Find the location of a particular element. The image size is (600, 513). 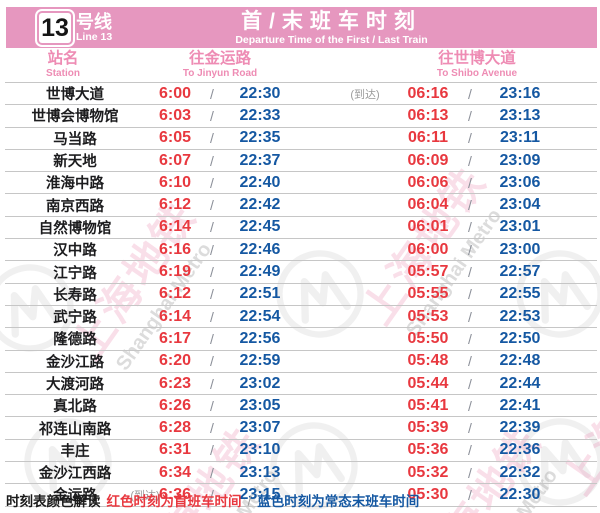

last-train-time: 22:37 is located at coordinates (260, 160).